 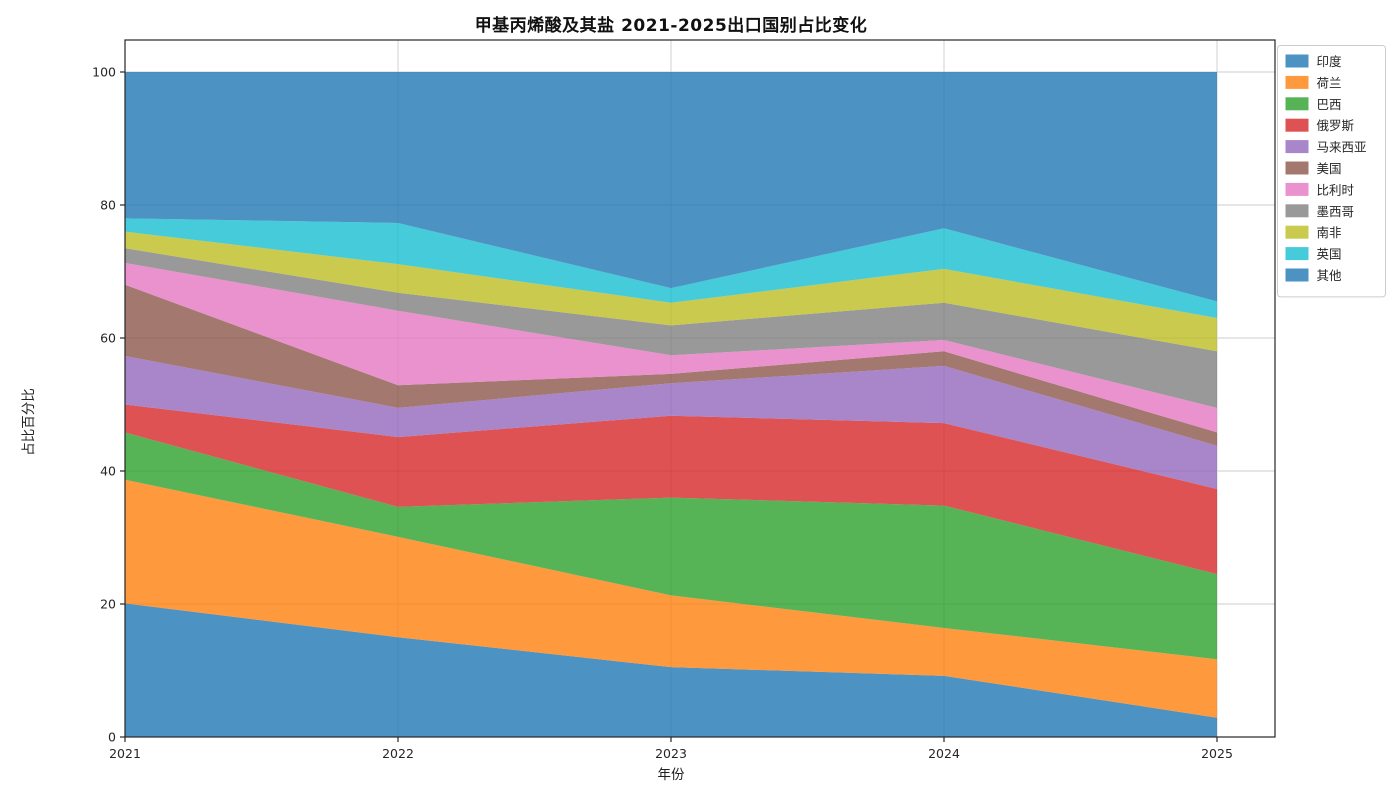 What do you see at coordinates (1336, 189) in the screenshot?
I see `legend-label-6: 比利时` at bounding box center [1336, 189].